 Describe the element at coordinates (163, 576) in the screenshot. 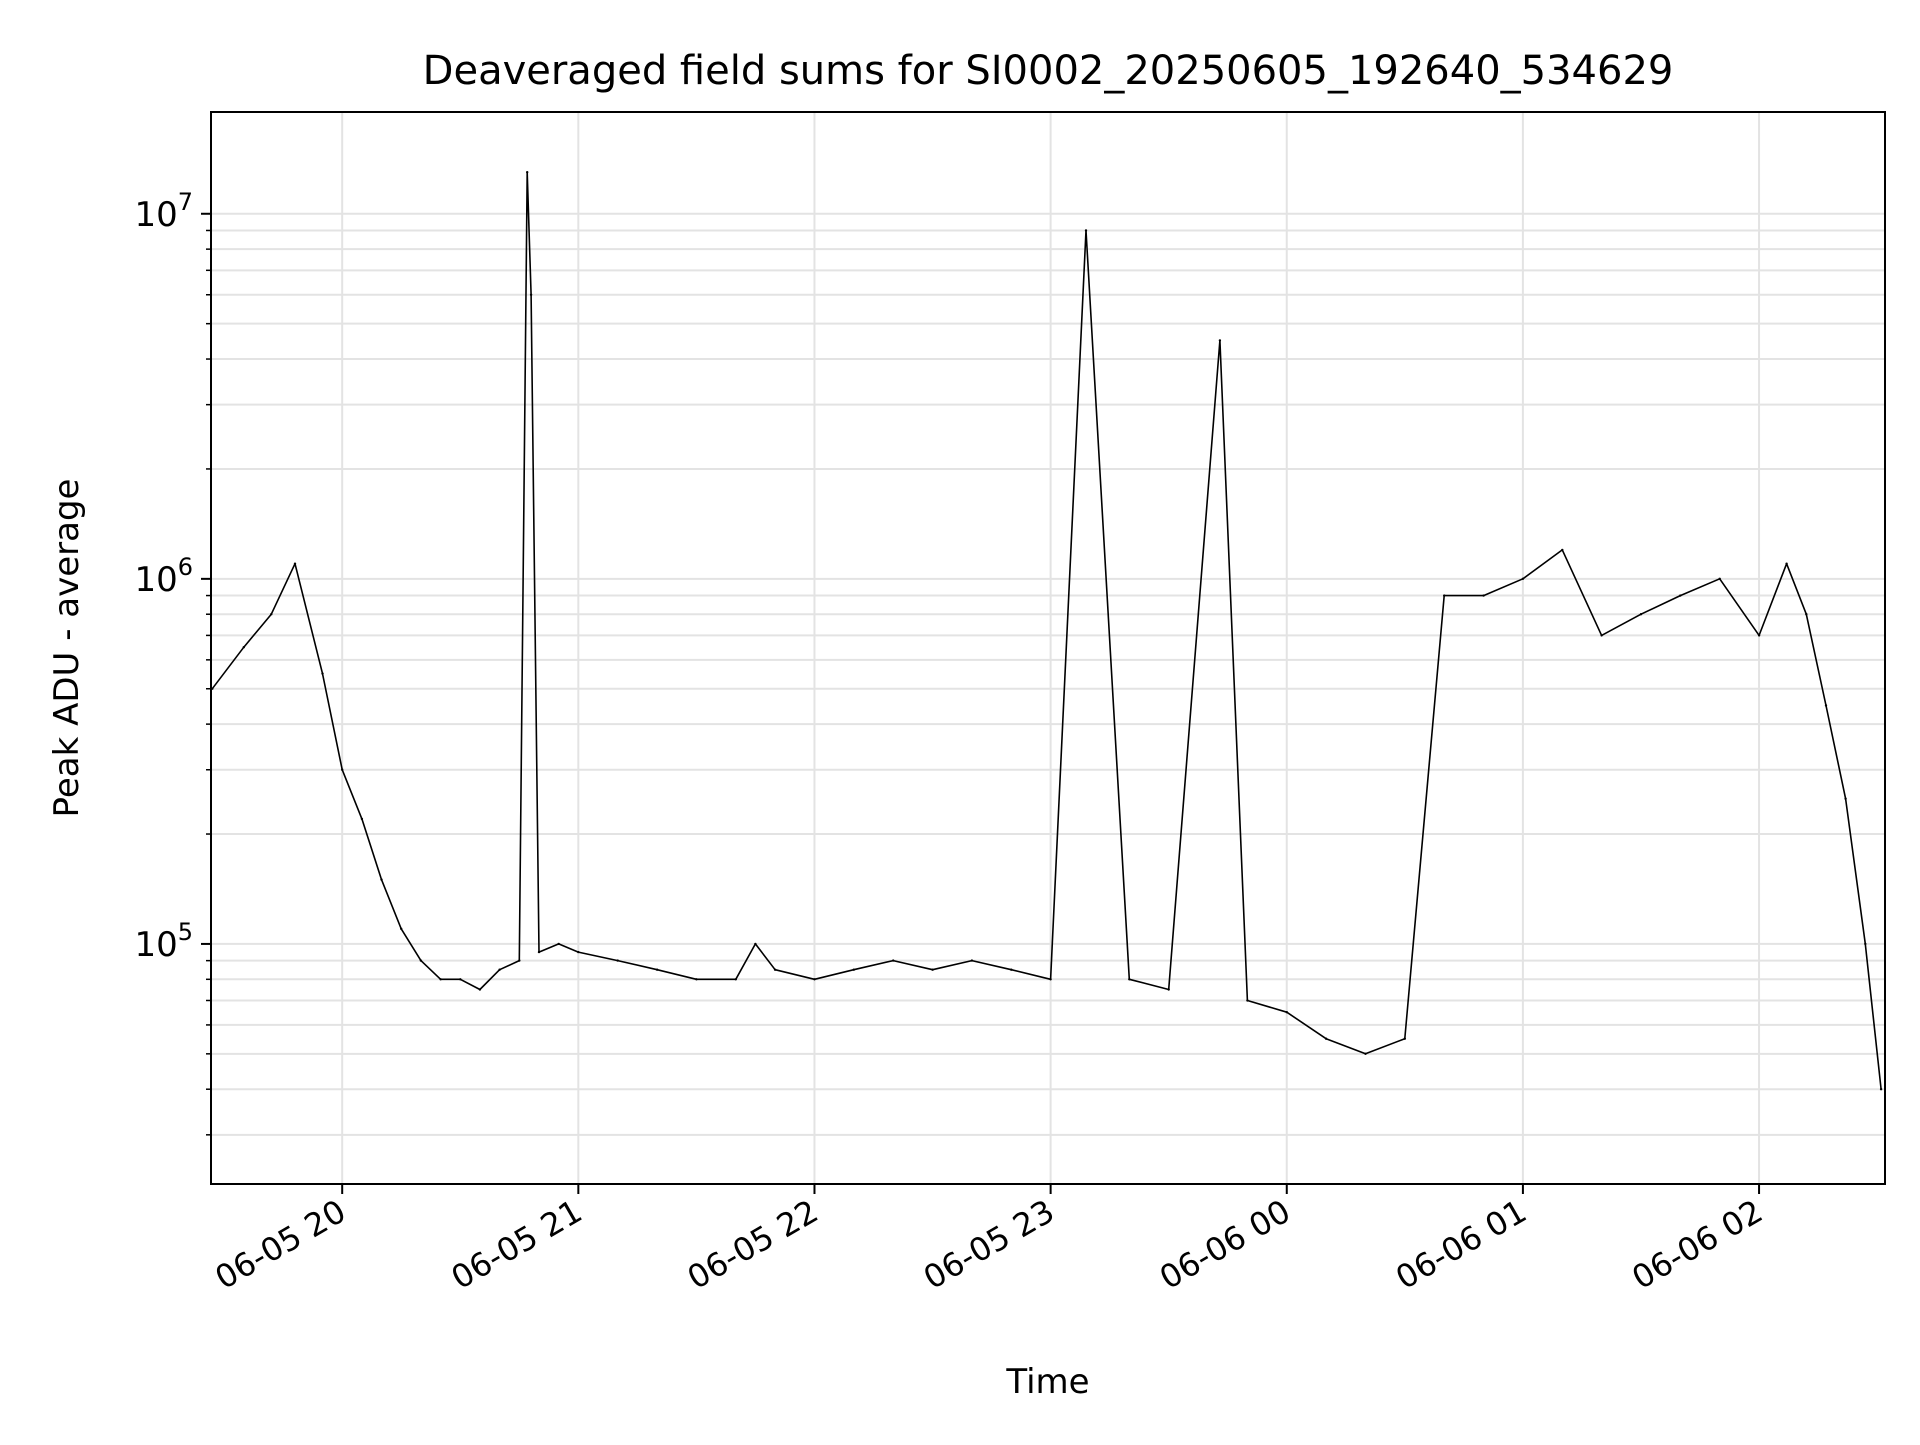

I see `y-tick-label: 10⁶` at that location.